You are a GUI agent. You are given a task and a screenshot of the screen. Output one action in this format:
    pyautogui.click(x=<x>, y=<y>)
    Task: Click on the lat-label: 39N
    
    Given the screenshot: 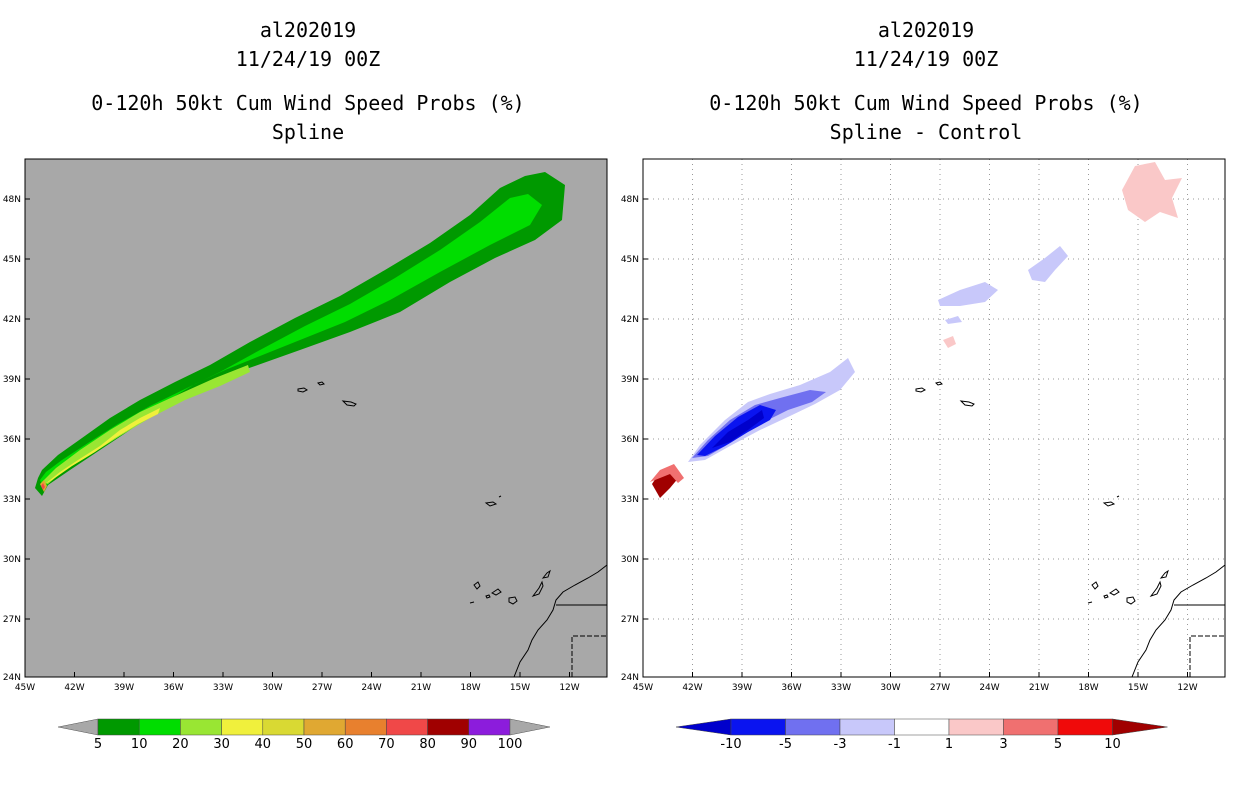 What is the action you would take?
    pyautogui.click(x=12, y=380)
    